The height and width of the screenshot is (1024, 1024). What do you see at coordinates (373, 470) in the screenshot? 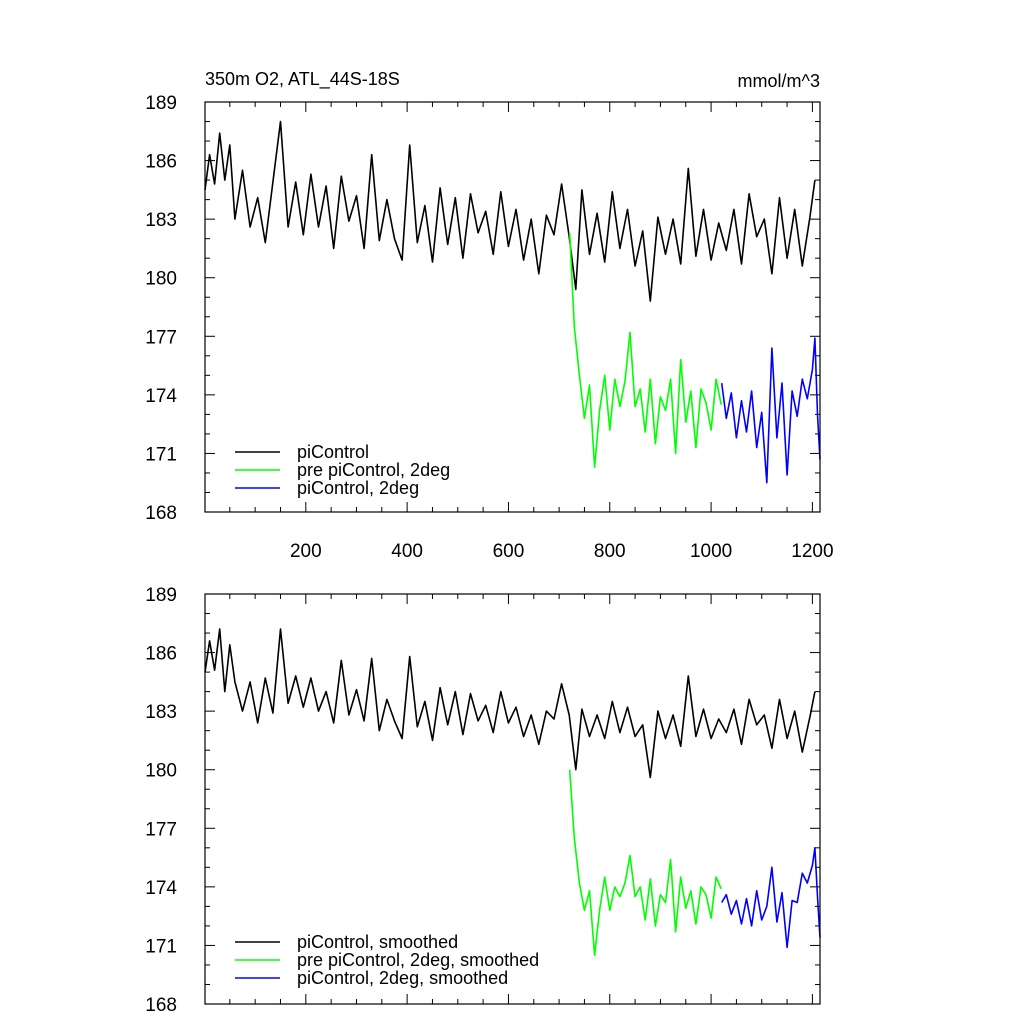
I see `legend-label: pre piControl, 2deg` at bounding box center [373, 470].